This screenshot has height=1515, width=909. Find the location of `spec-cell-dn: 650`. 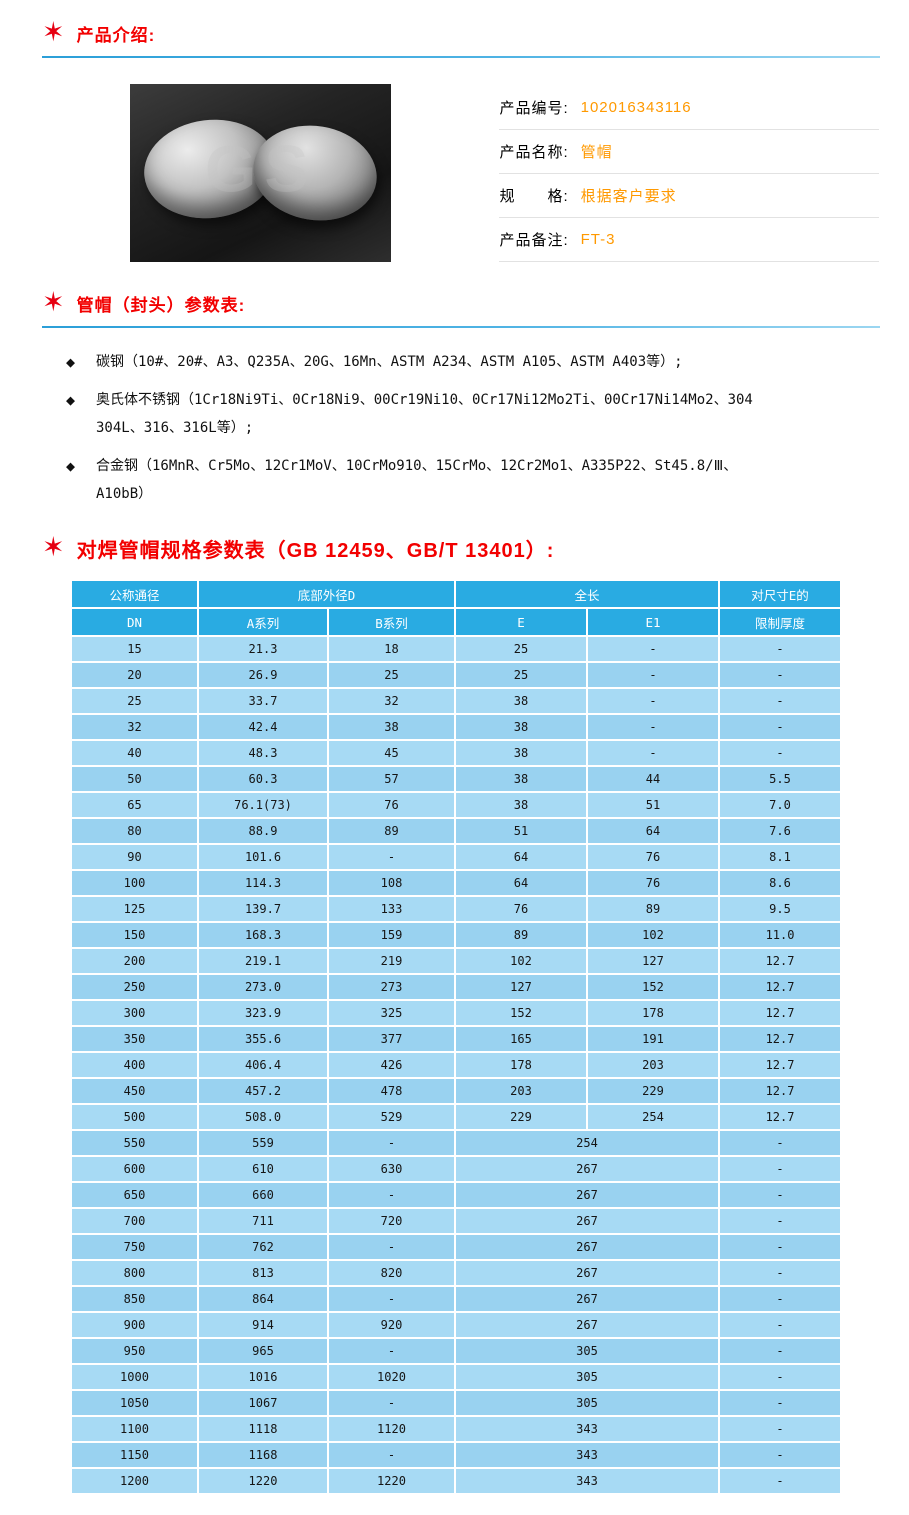

spec-cell-dn: 650 is located at coordinates (134, 1195).